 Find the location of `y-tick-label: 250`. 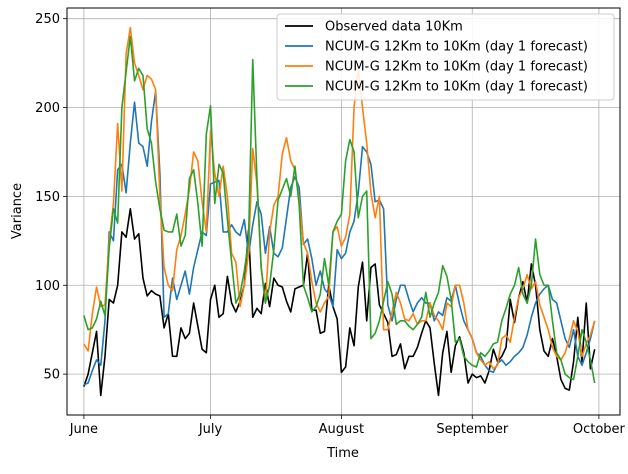

y-tick-label: 250 is located at coordinates (47, 19).